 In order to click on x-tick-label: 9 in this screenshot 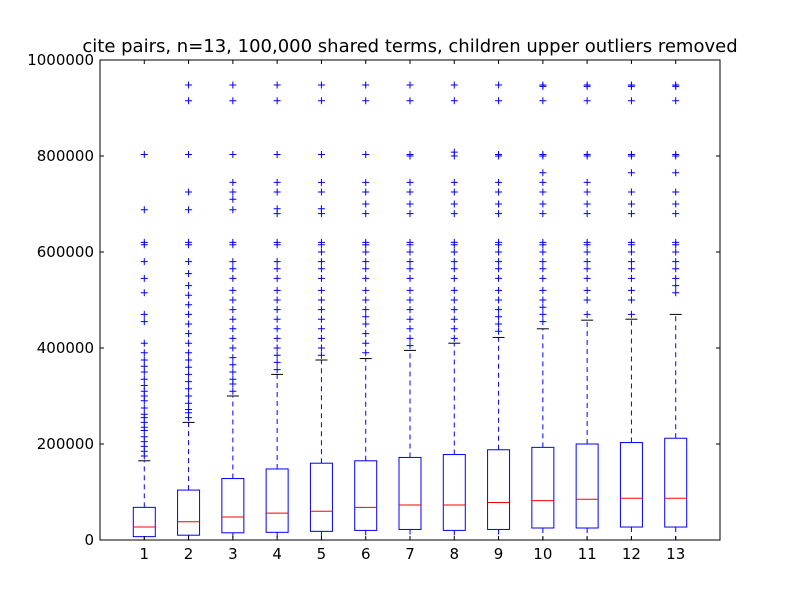, I will do `click(499, 554)`.